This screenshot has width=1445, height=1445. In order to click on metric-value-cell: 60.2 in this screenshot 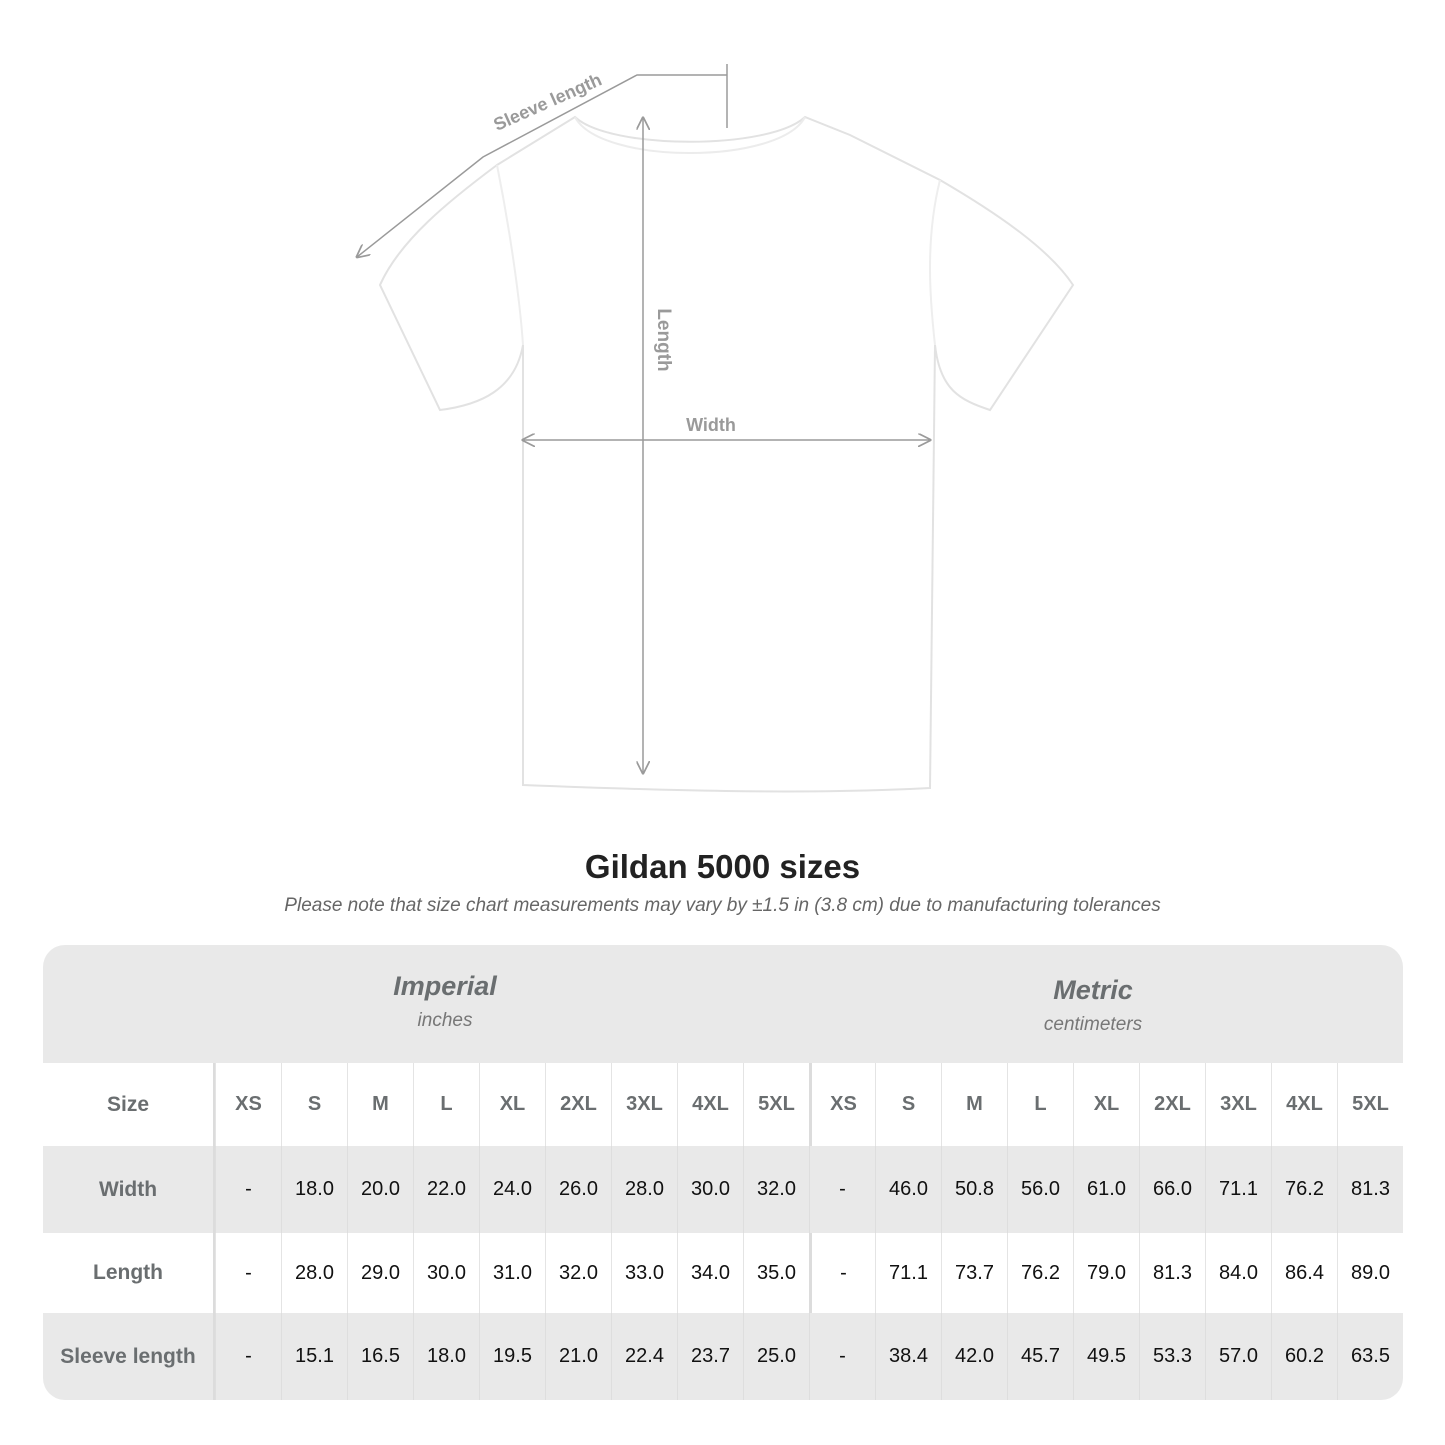, I will do `click(1304, 1356)`.